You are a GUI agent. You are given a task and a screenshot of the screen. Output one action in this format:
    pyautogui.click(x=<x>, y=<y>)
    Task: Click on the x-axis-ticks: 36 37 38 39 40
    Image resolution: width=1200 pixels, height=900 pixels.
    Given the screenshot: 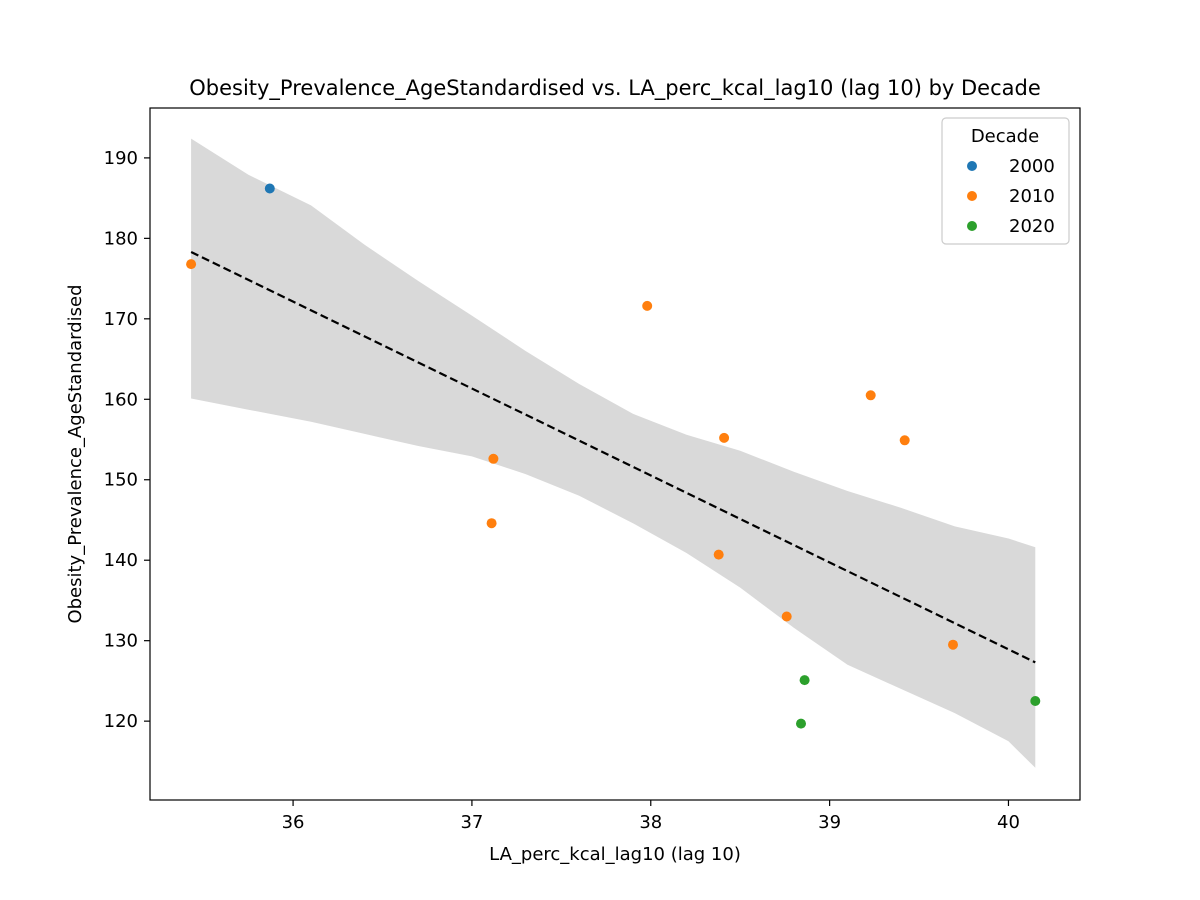 What is the action you would take?
    pyautogui.click(x=651, y=816)
    